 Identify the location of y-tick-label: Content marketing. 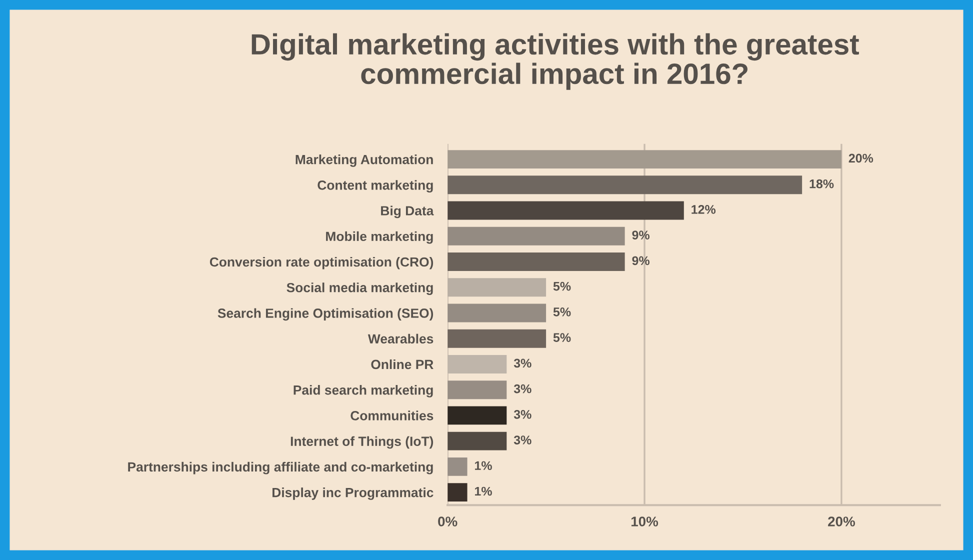
(375, 186).